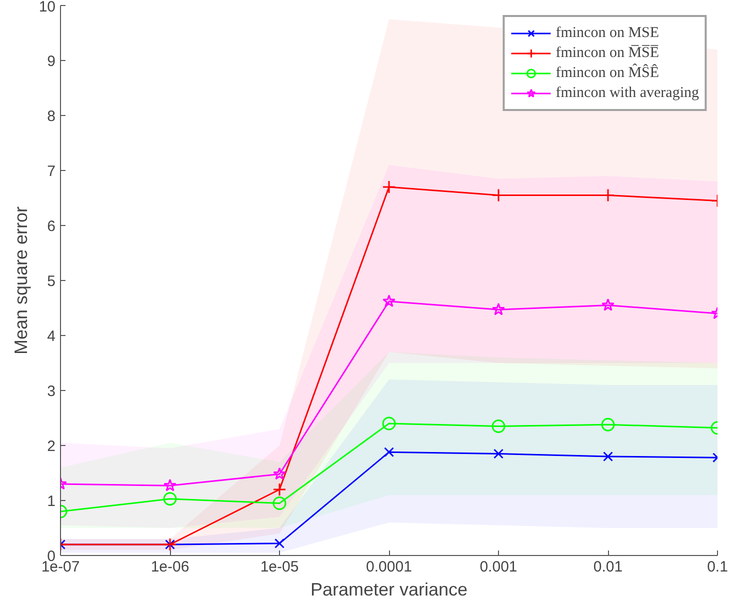 The image size is (739, 609). What do you see at coordinates (608, 53) in the screenshot?
I see `legend-label: fmincon on M̅S̅E̅` at bounding box center [608, 53].